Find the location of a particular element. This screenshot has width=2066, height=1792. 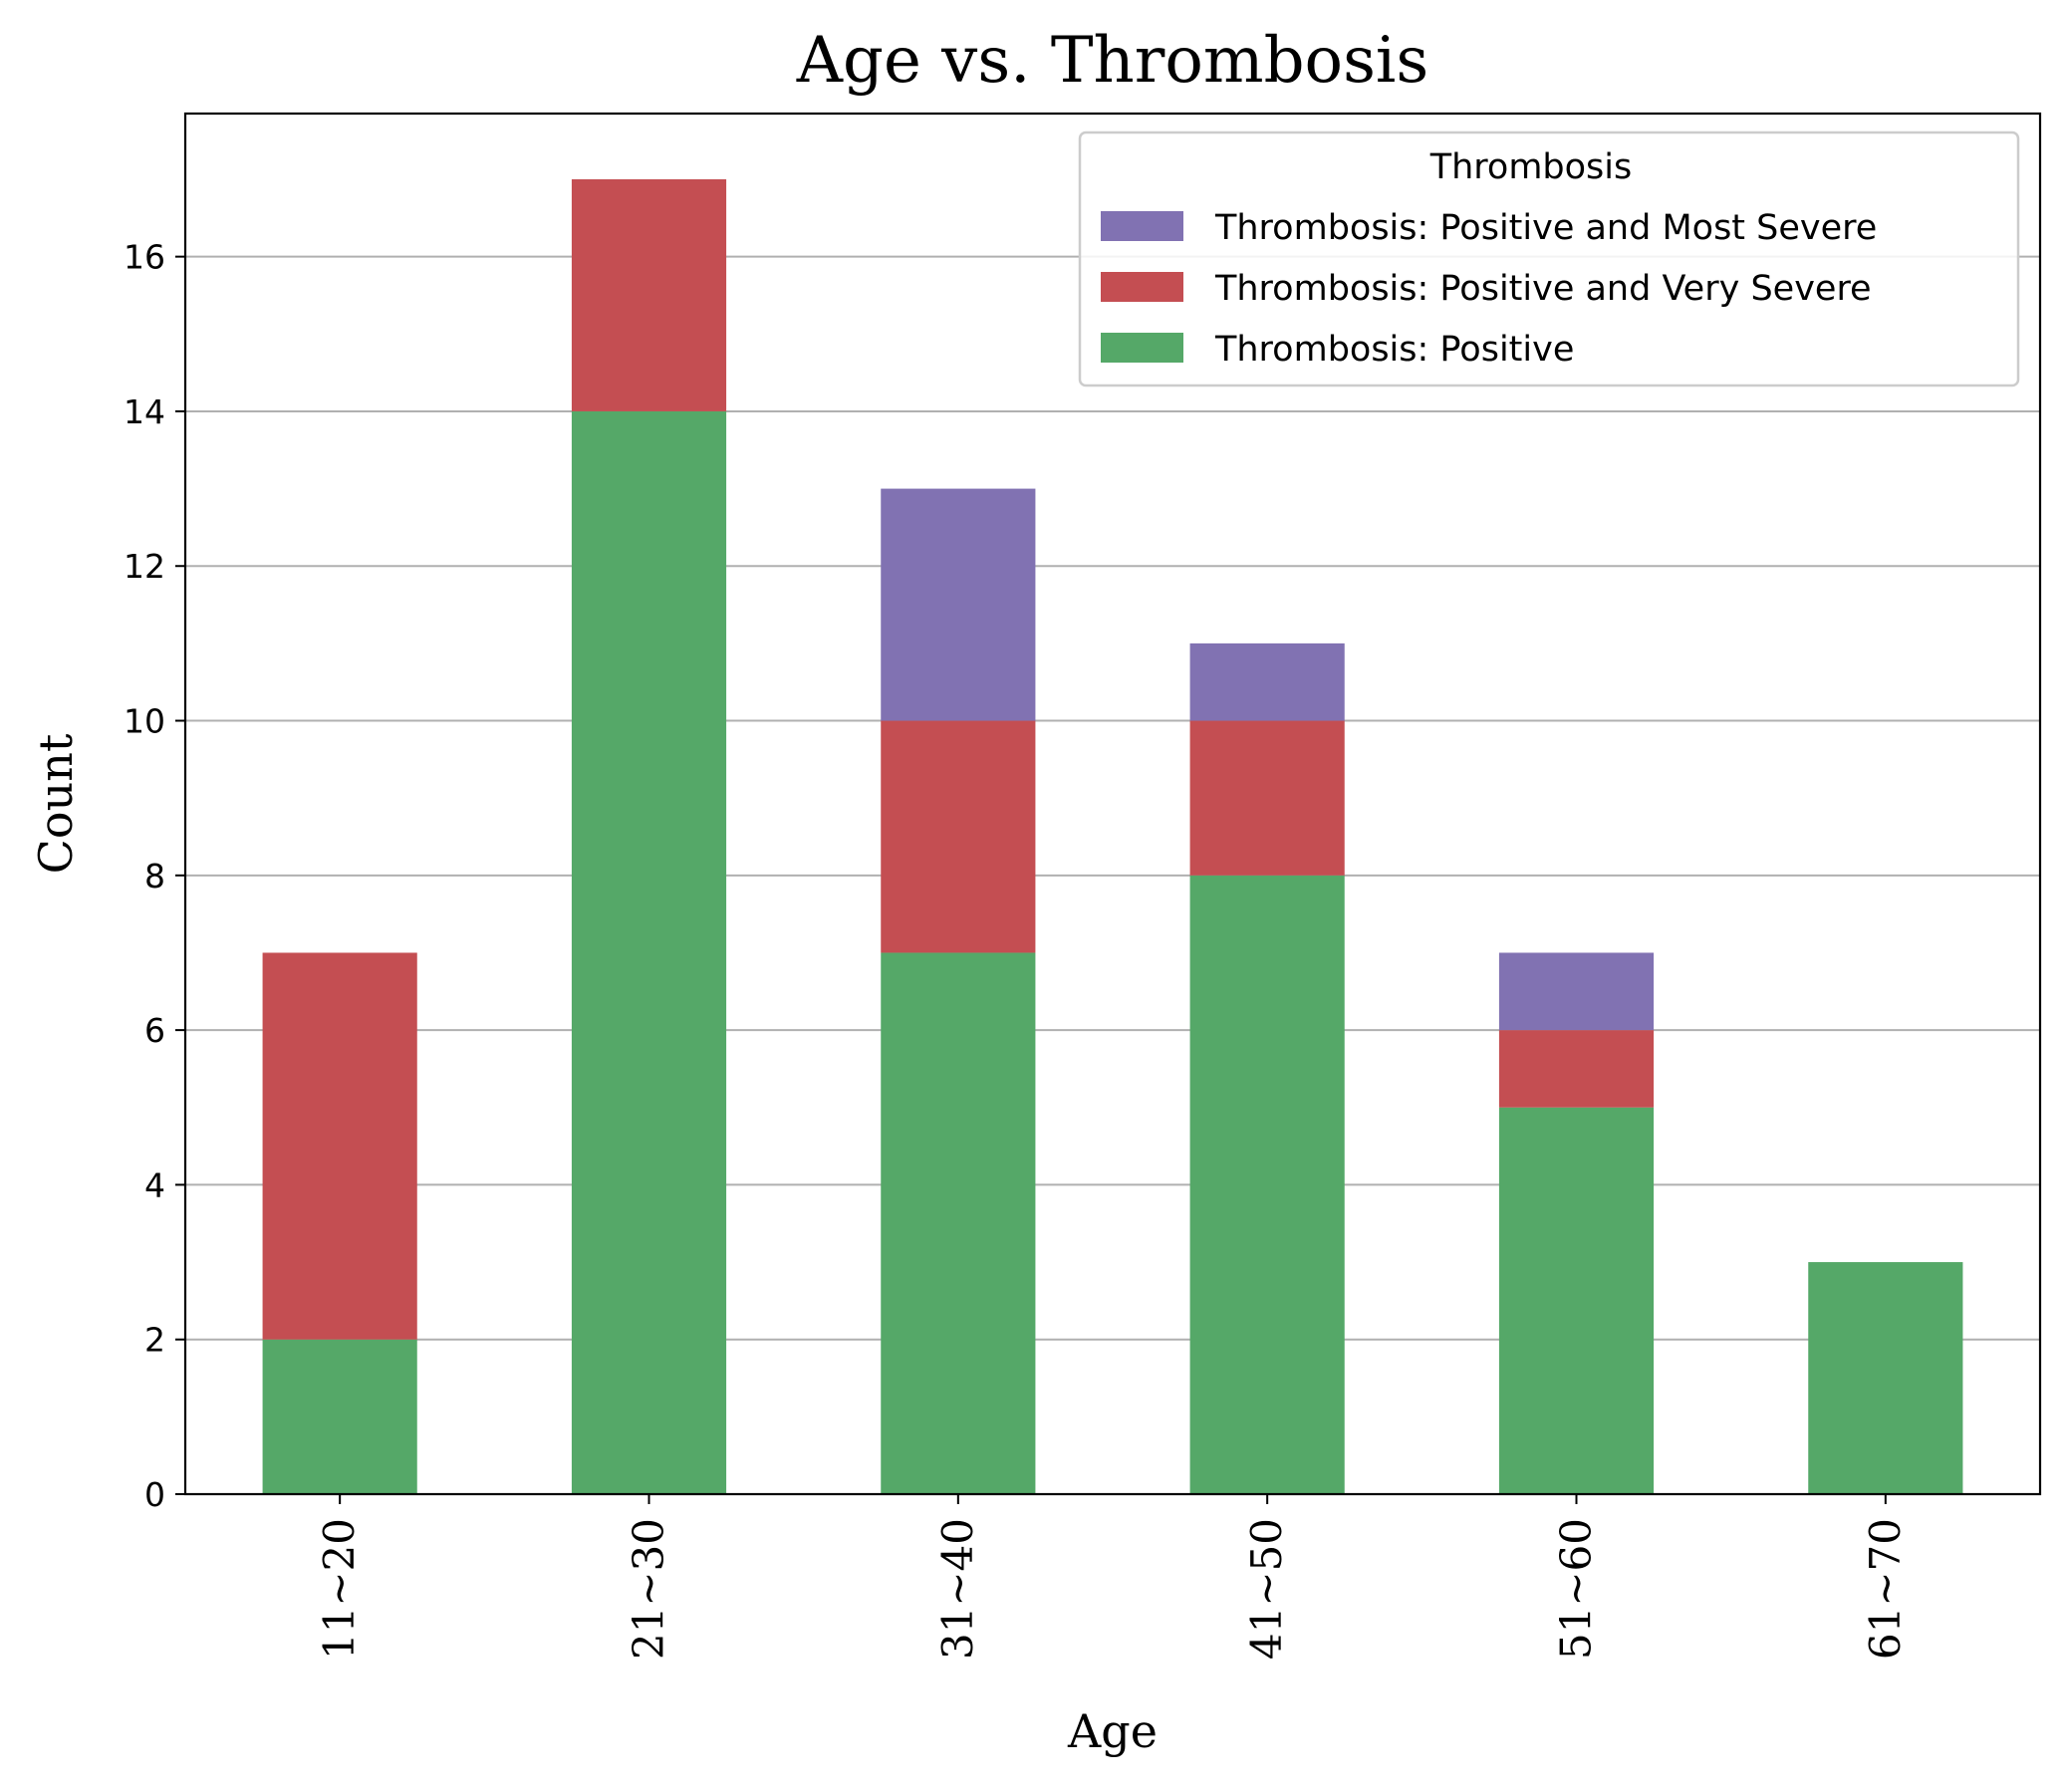

legend-label: Thrombosis: Positive and Very Severe is located at coordinates (1543, 289).